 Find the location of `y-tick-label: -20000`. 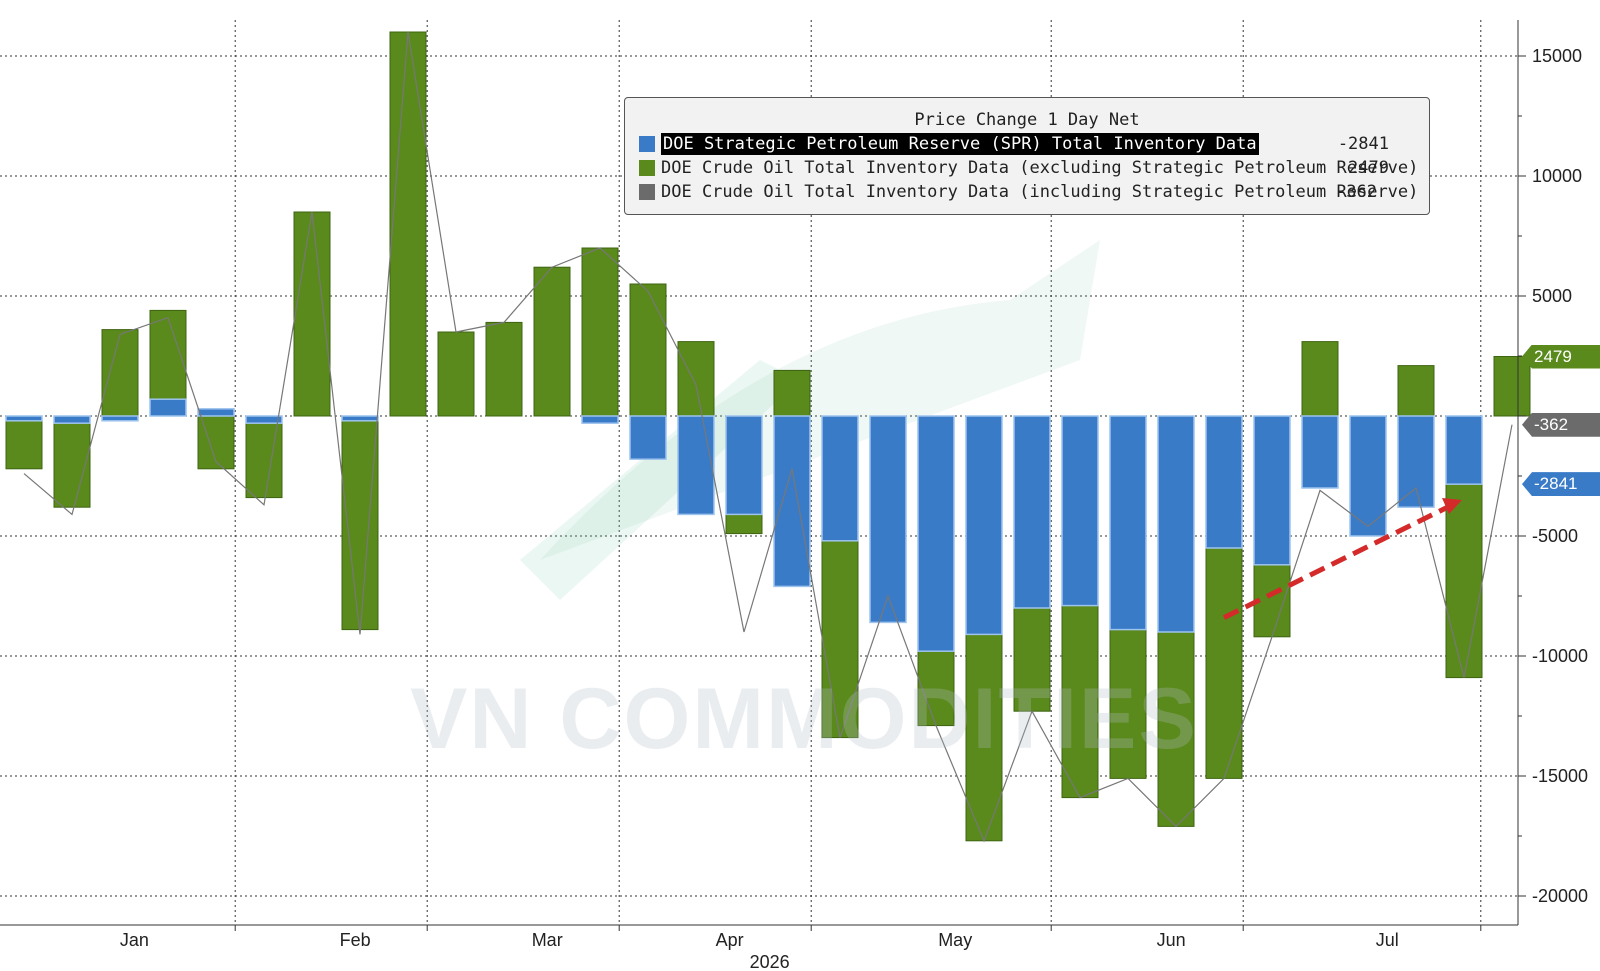

y-tick-label: -20000 is located at coordinates (1560, 896).